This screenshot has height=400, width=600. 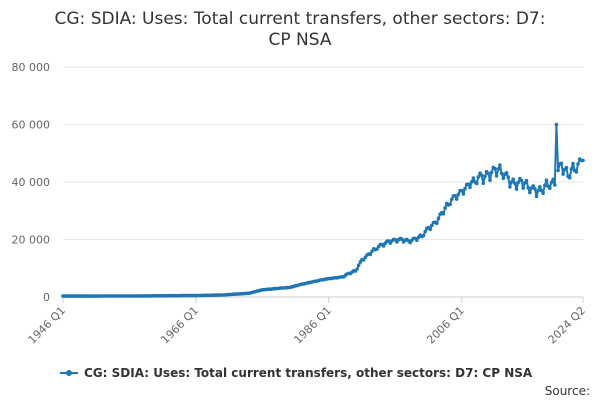 I want to click on y-tick-label: 60 000, so click(x=31, y=125).